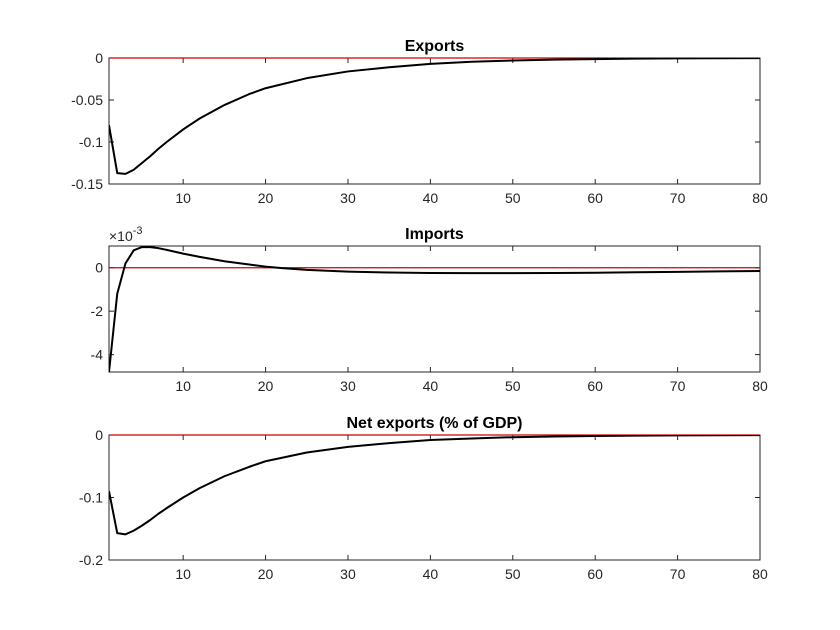 The height and width of the screenshot is (630, 840). I want to click on exports-ytick-label: -0.1, so click(91, 142).